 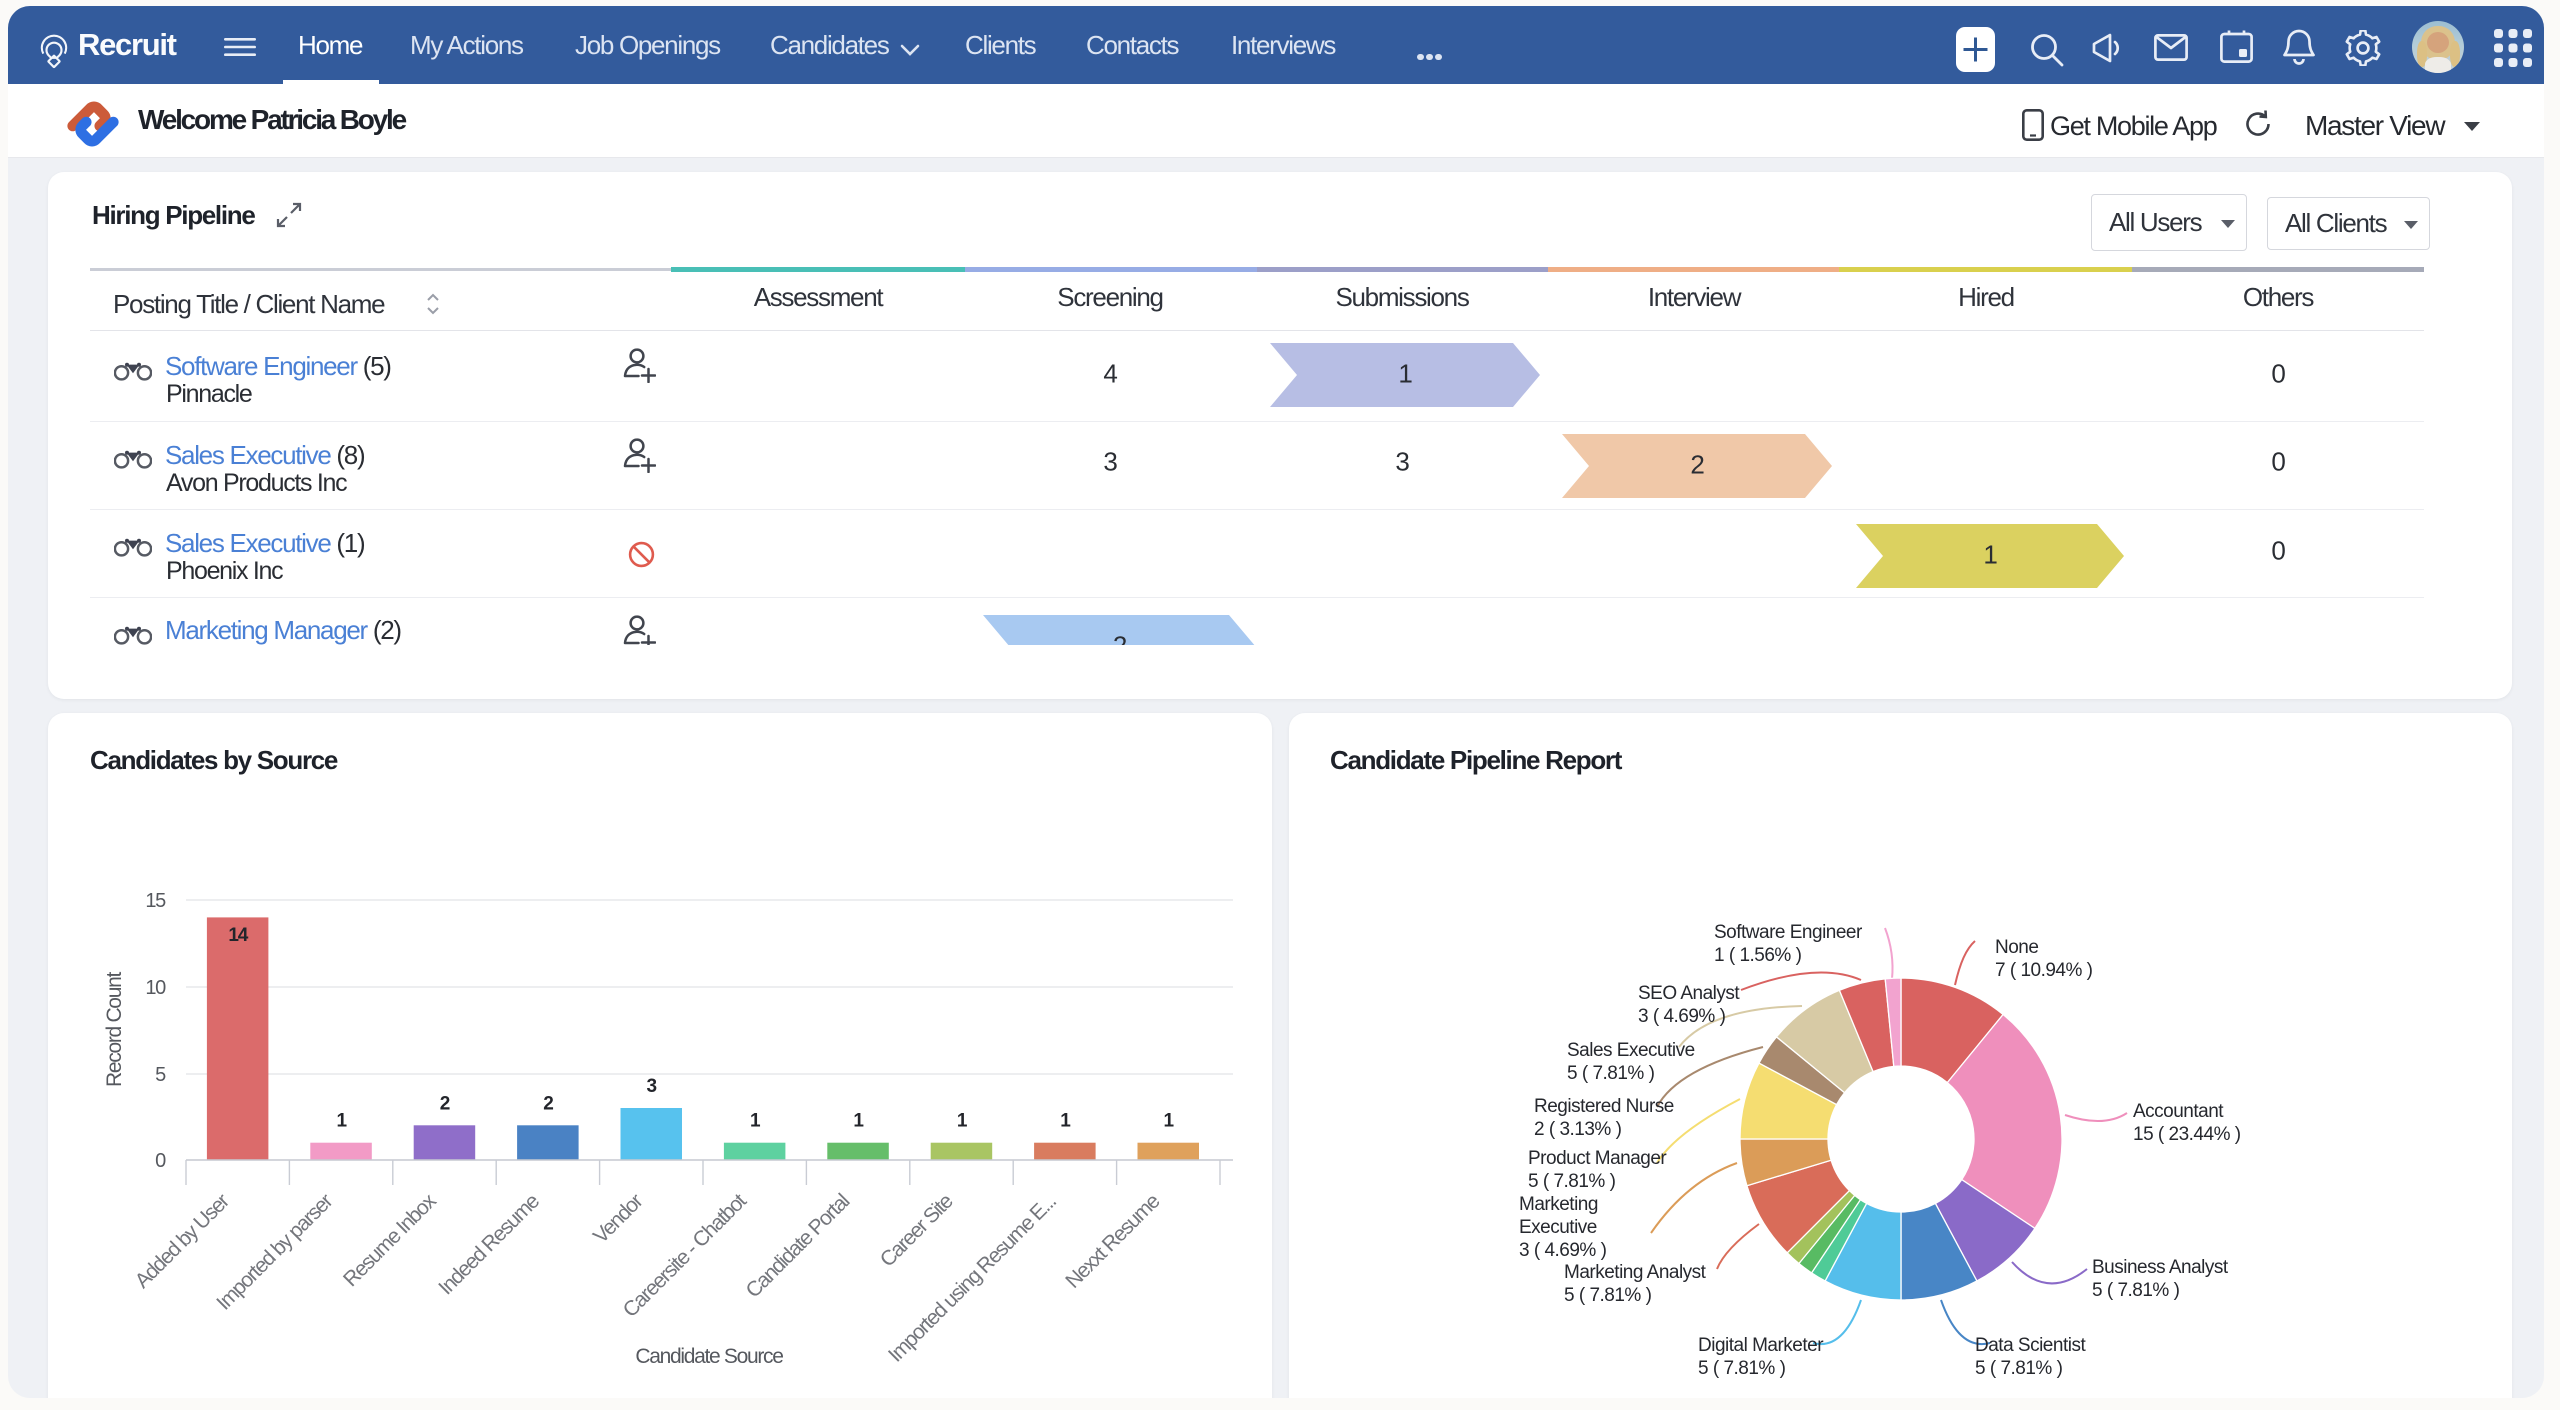 What do you see at coordinates (1558, 1227) in the screenshot?
I see `svg-text: Executive` at bounding box center [1558, 1227].